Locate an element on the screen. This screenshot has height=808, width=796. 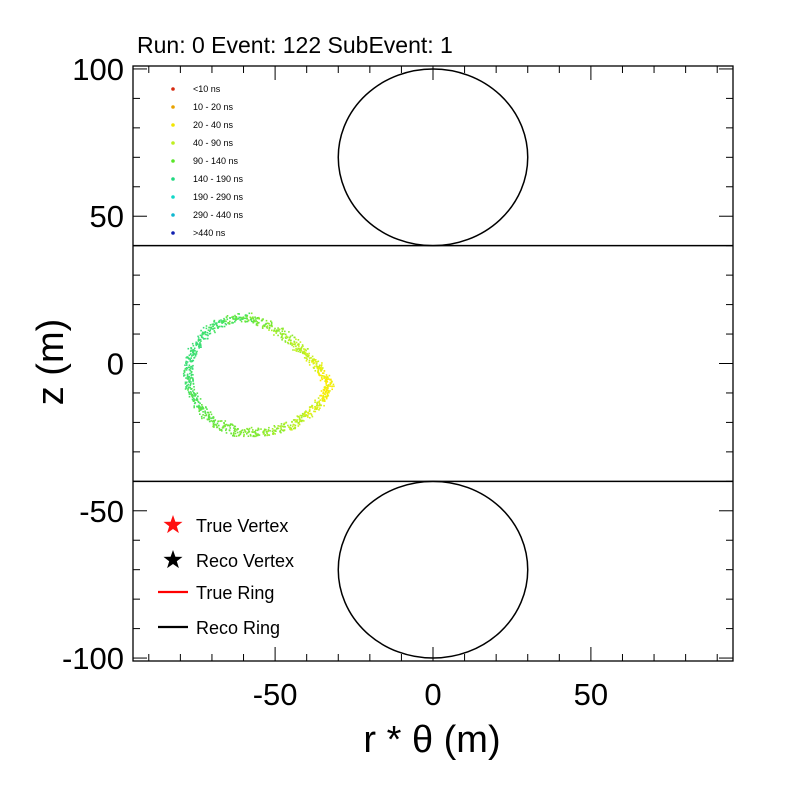
time-legend-label: 40 - 90 ns is located at coordinates (213, 143).